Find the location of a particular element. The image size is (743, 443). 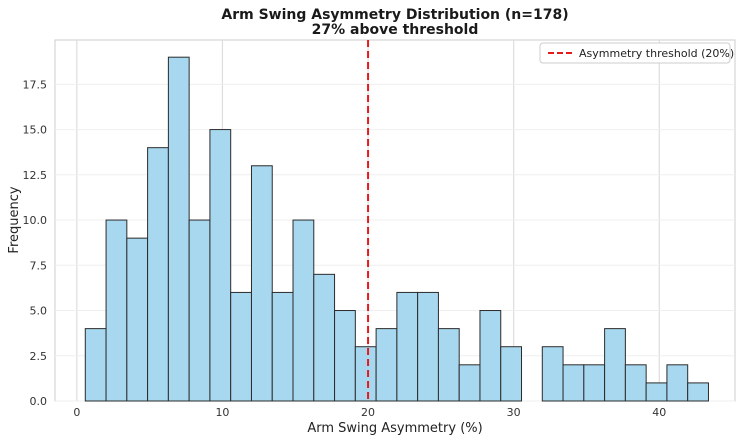

x-tick-label: 0 is located at coordinates (76, 412).